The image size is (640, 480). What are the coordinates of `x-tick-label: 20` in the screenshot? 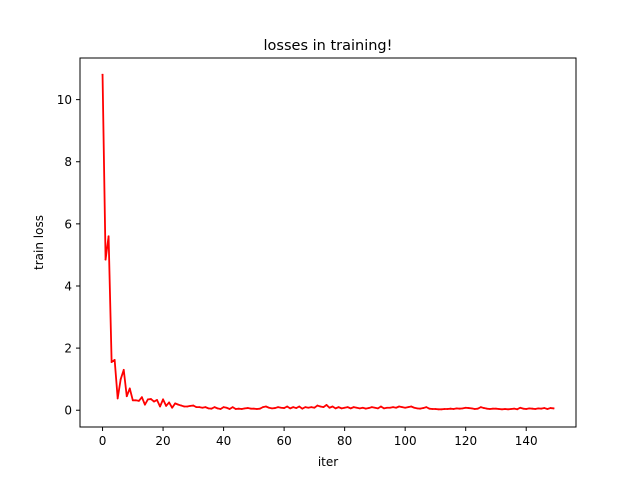 It's located at (162, 441).